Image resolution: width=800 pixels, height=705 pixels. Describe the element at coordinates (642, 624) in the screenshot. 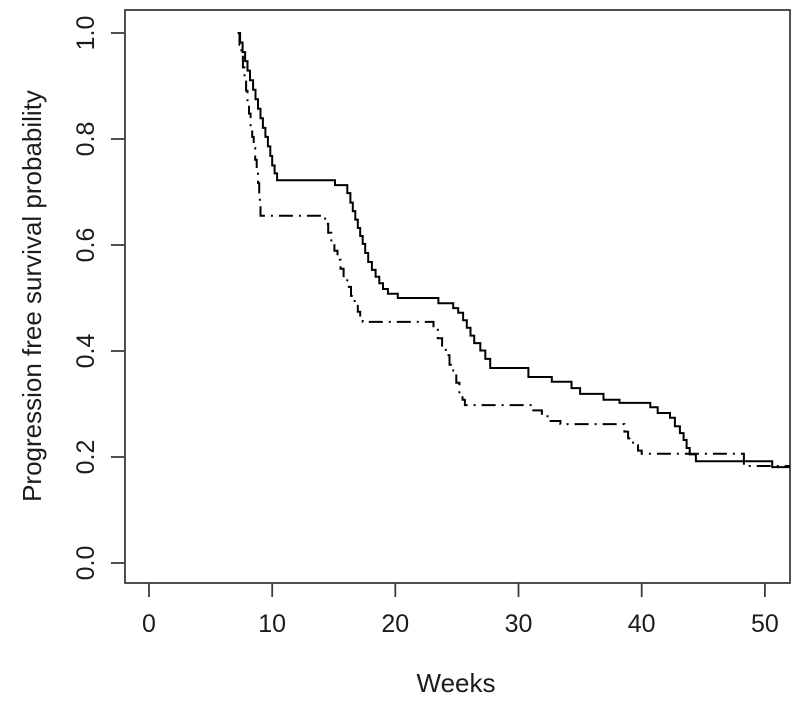

I see `x-tick-label: 40` at that location.